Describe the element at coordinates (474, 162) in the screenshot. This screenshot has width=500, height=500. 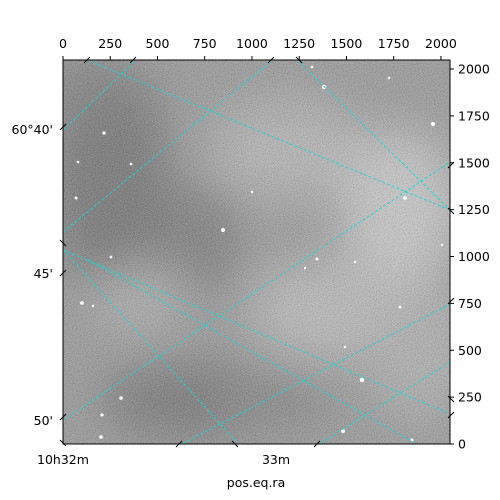
I see `y-tick-label: 1500` at that location.